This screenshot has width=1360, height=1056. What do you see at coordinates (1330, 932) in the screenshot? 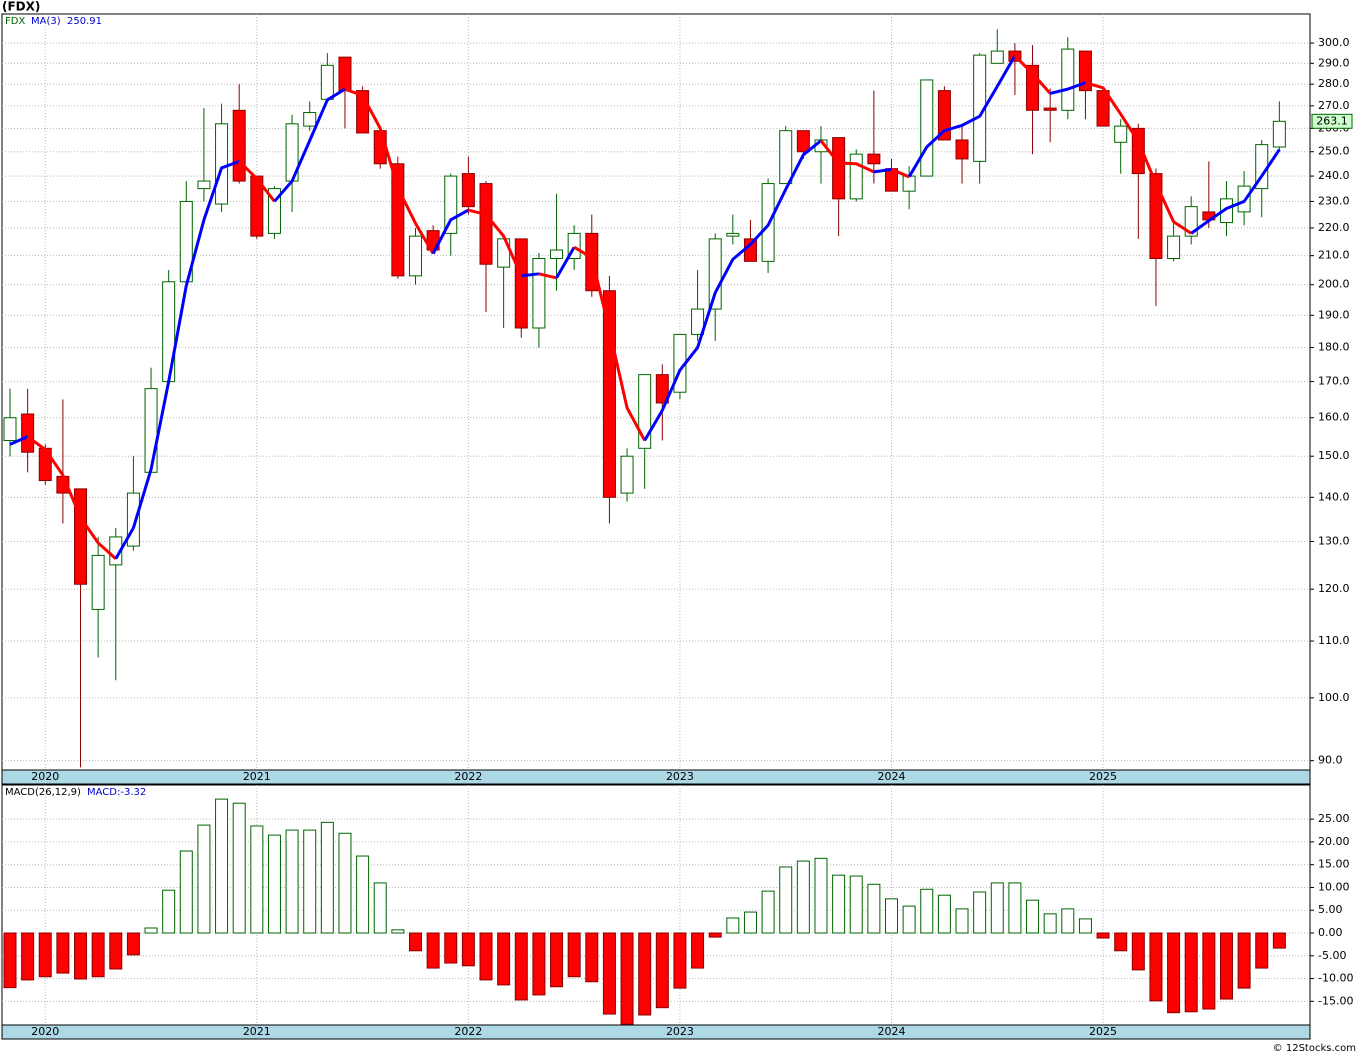
I see `y-tick-label: 0.00` at bounding box center [1330, 932].